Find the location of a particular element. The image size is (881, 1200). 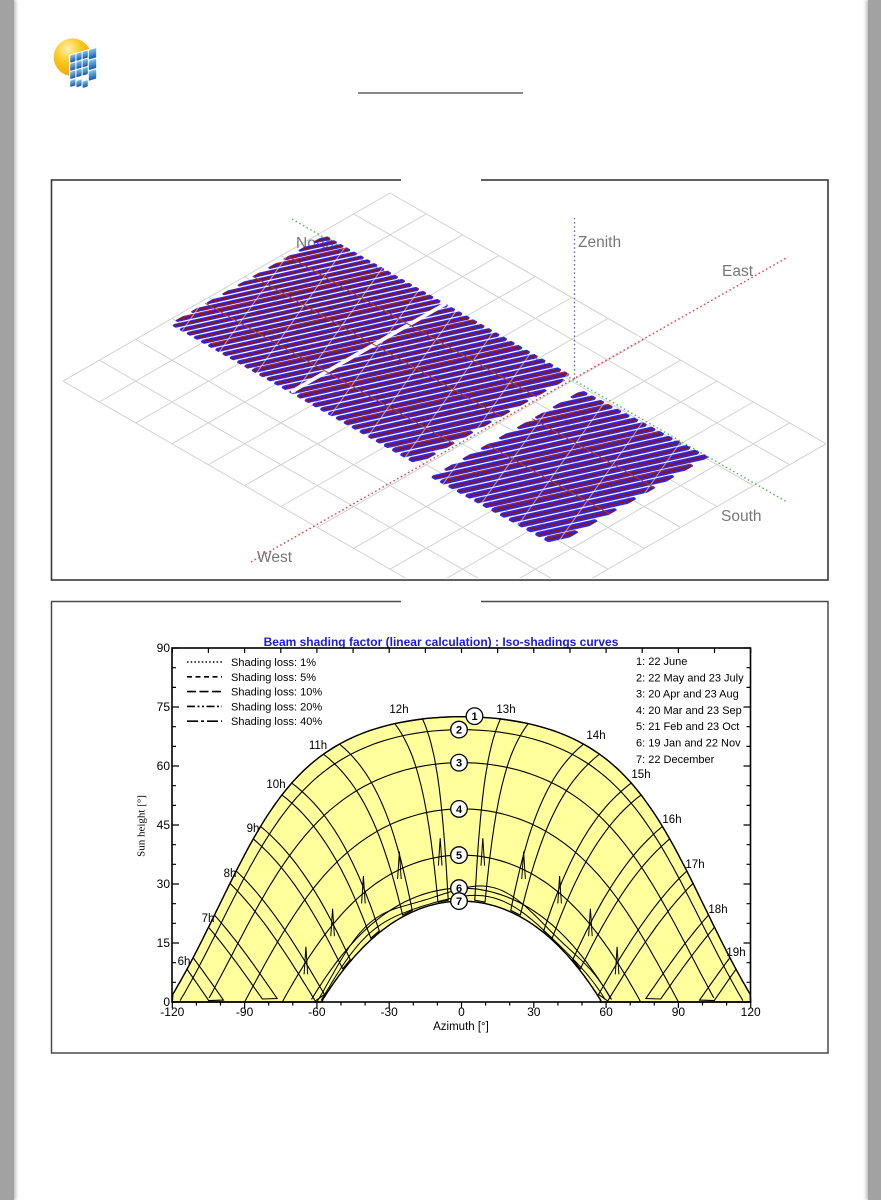

svg-text: 3: 20 Apr and 23 Aug is located at coordinates (687, 695).